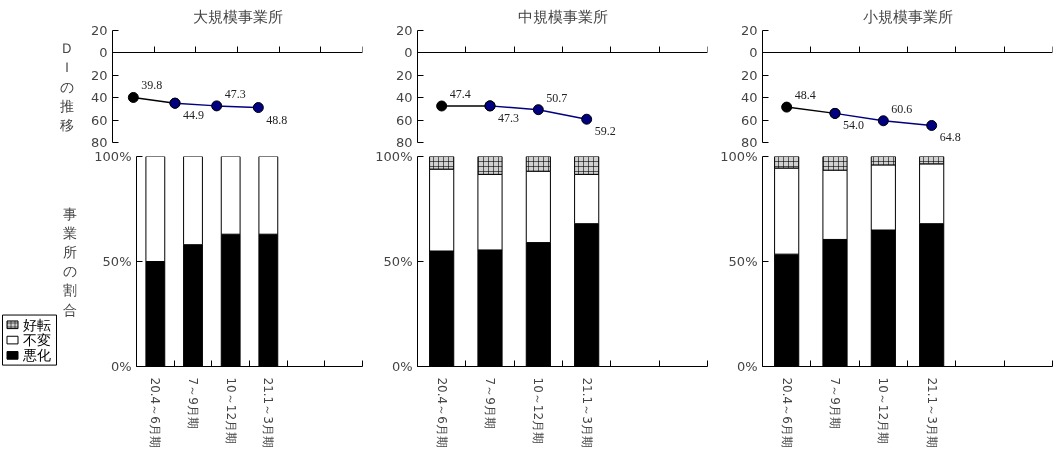 This screenshot has height=453, width=1064. I want to click on data-label: 48.4, so click(805, 95).